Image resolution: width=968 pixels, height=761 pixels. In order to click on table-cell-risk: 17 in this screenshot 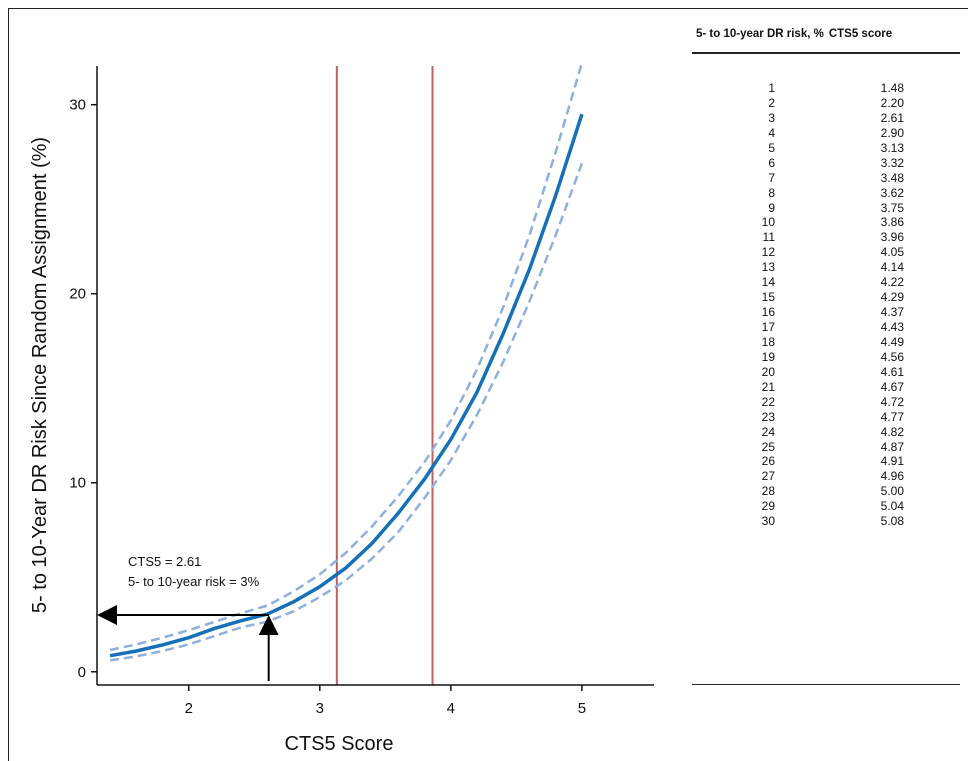, I will do `click(768, 327)`.